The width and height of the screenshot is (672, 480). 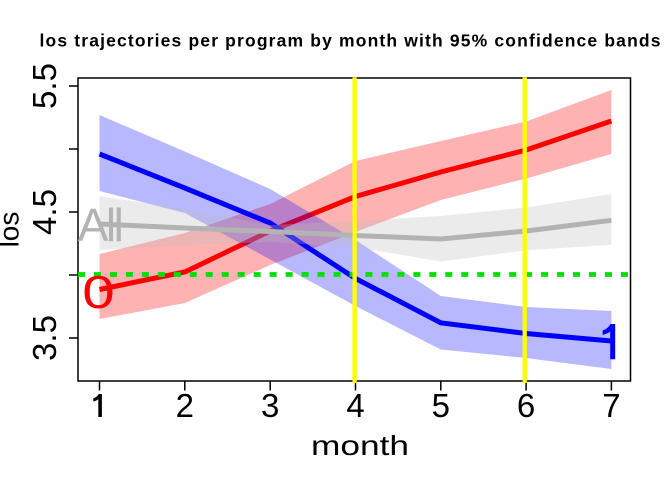 What do you see at coordinates (441, 405) in the screenshot?
I see `svg-text: 5` at bounding box center [441, 405].